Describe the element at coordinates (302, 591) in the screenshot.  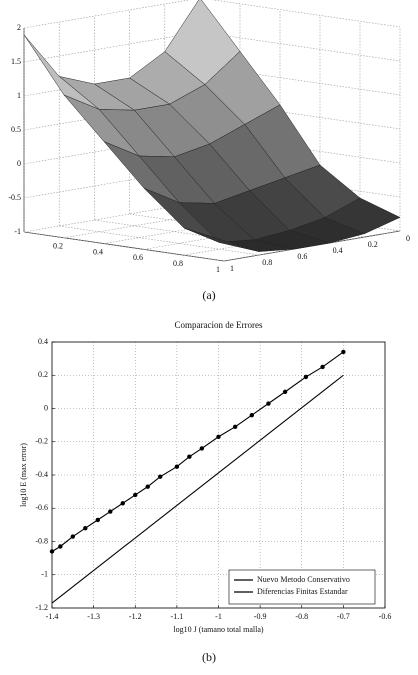
I see `legend-label: Diferencias Finitas Estandar` at that location.